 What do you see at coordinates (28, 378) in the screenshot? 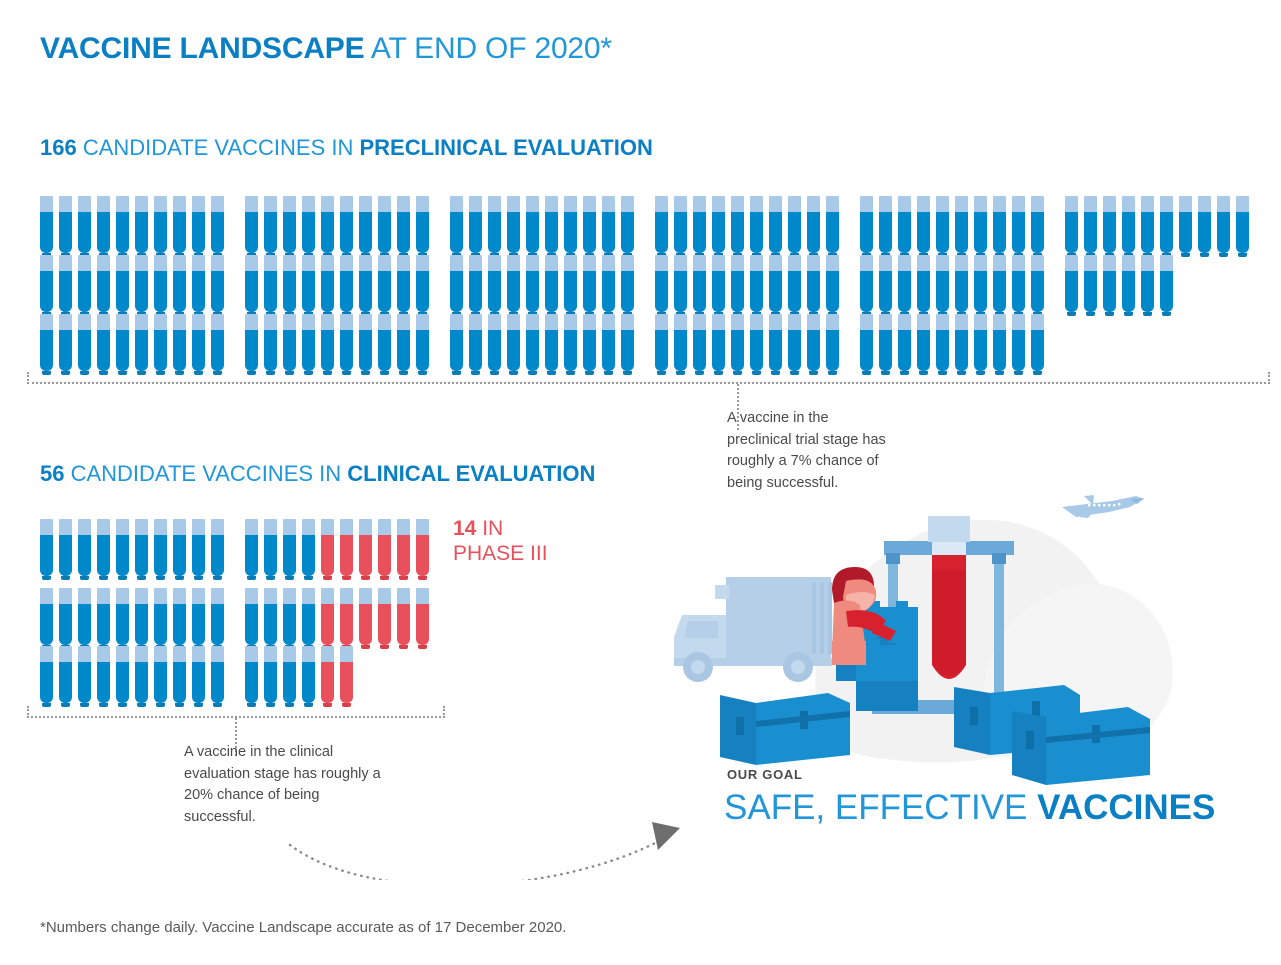
I see `bracket-tick-left` at bounding box center [28, 378].